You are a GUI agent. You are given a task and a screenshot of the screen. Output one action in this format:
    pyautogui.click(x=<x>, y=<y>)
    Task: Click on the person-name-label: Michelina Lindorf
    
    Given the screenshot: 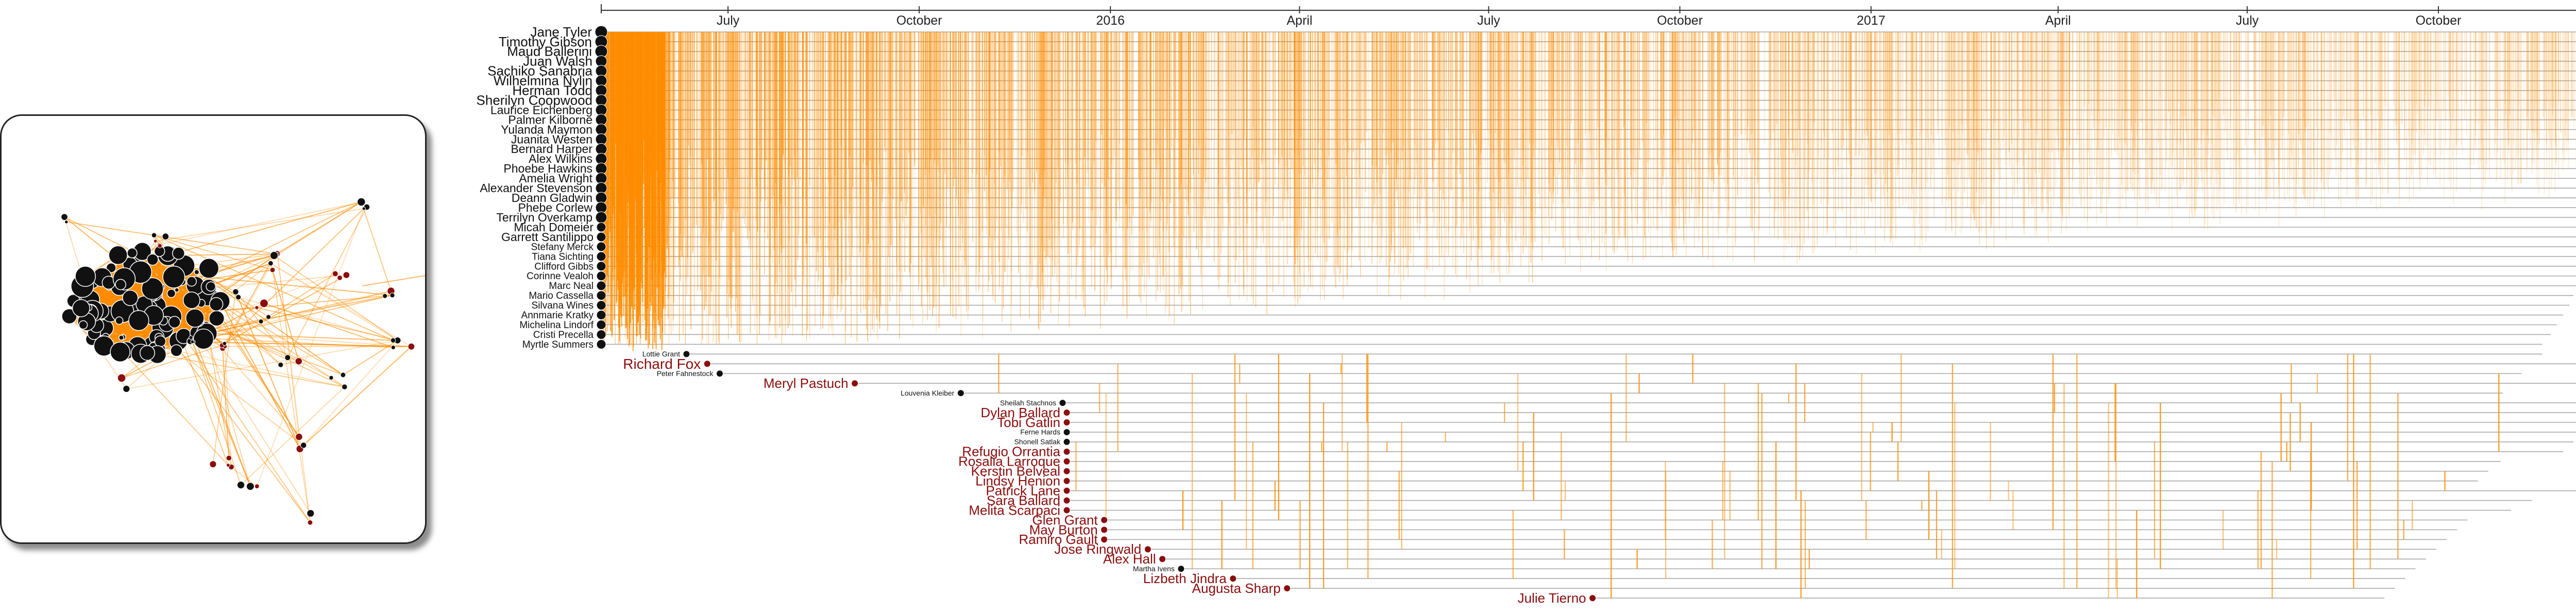 What is the action you would take?
    pyautogui.click(x=556, y=325)
    